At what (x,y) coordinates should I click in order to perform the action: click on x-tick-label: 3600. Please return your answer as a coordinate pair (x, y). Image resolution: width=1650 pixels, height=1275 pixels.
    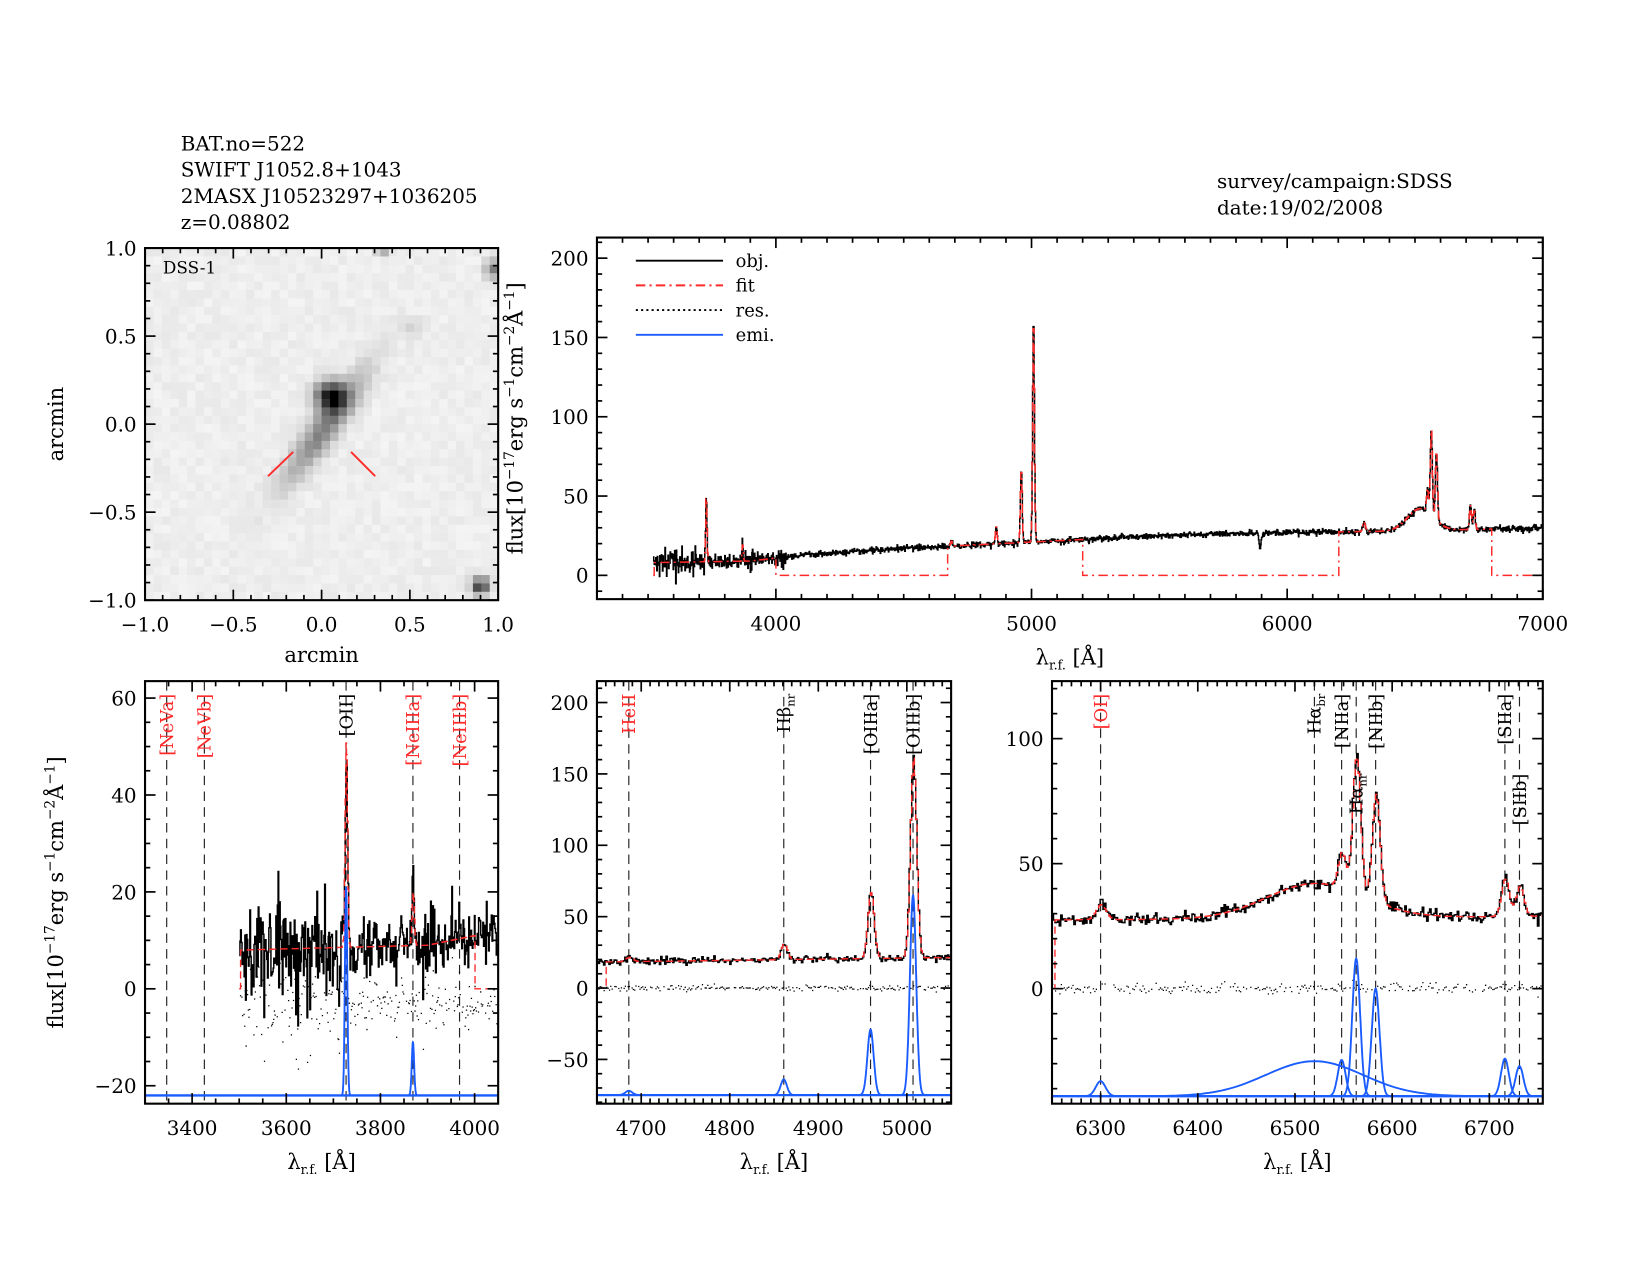
    Looking at the image, I should click on (286, 1128).